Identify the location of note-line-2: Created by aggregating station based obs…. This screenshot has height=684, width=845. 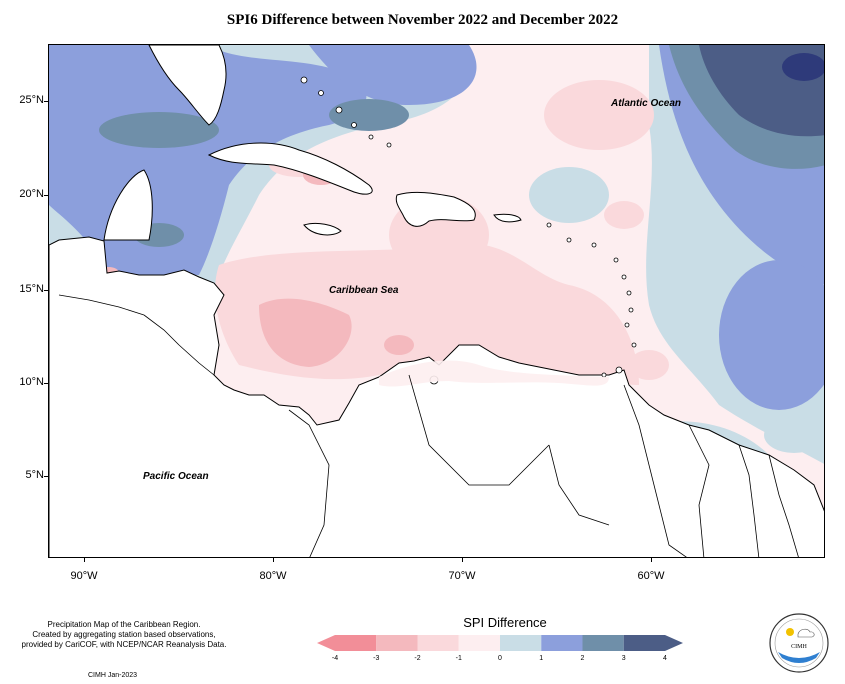
(124, 634).